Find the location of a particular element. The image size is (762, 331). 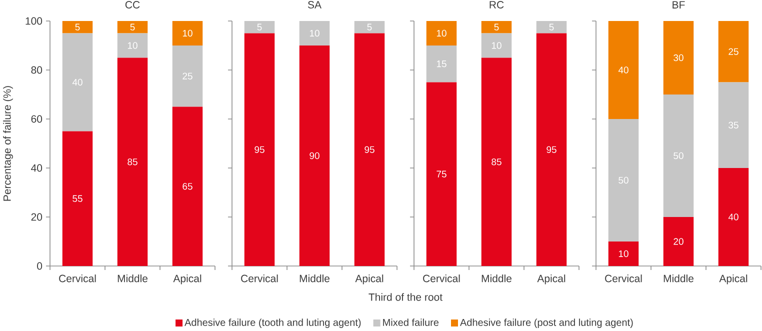

data-label: 15 is located at coordinates (441, 64).